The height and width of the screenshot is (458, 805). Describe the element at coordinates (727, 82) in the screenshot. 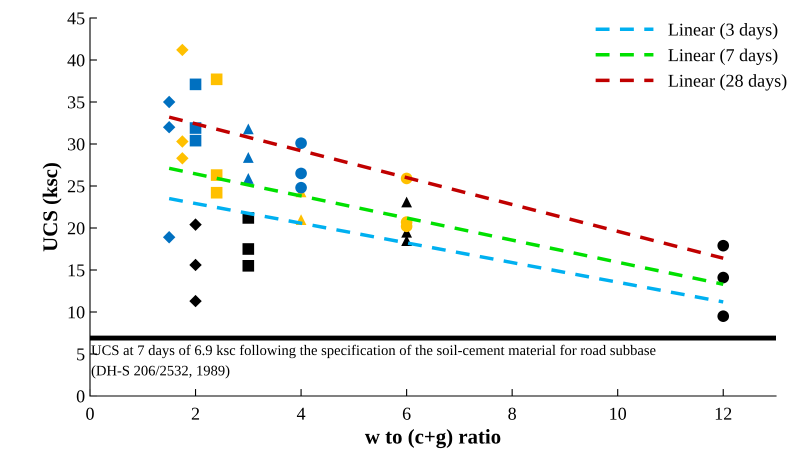

I see `legend-label: Linear (28 days)` at that location.